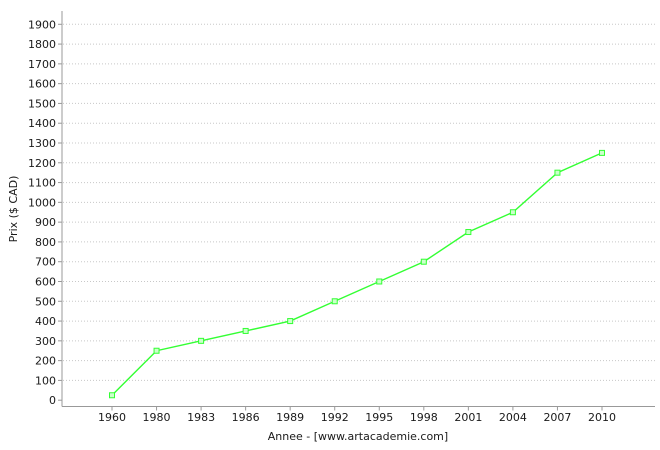 The image size is (660, 450). Describe the element at coordinates (45, 242) in the screenshot. I see `y-tick-label: 800` at that location.